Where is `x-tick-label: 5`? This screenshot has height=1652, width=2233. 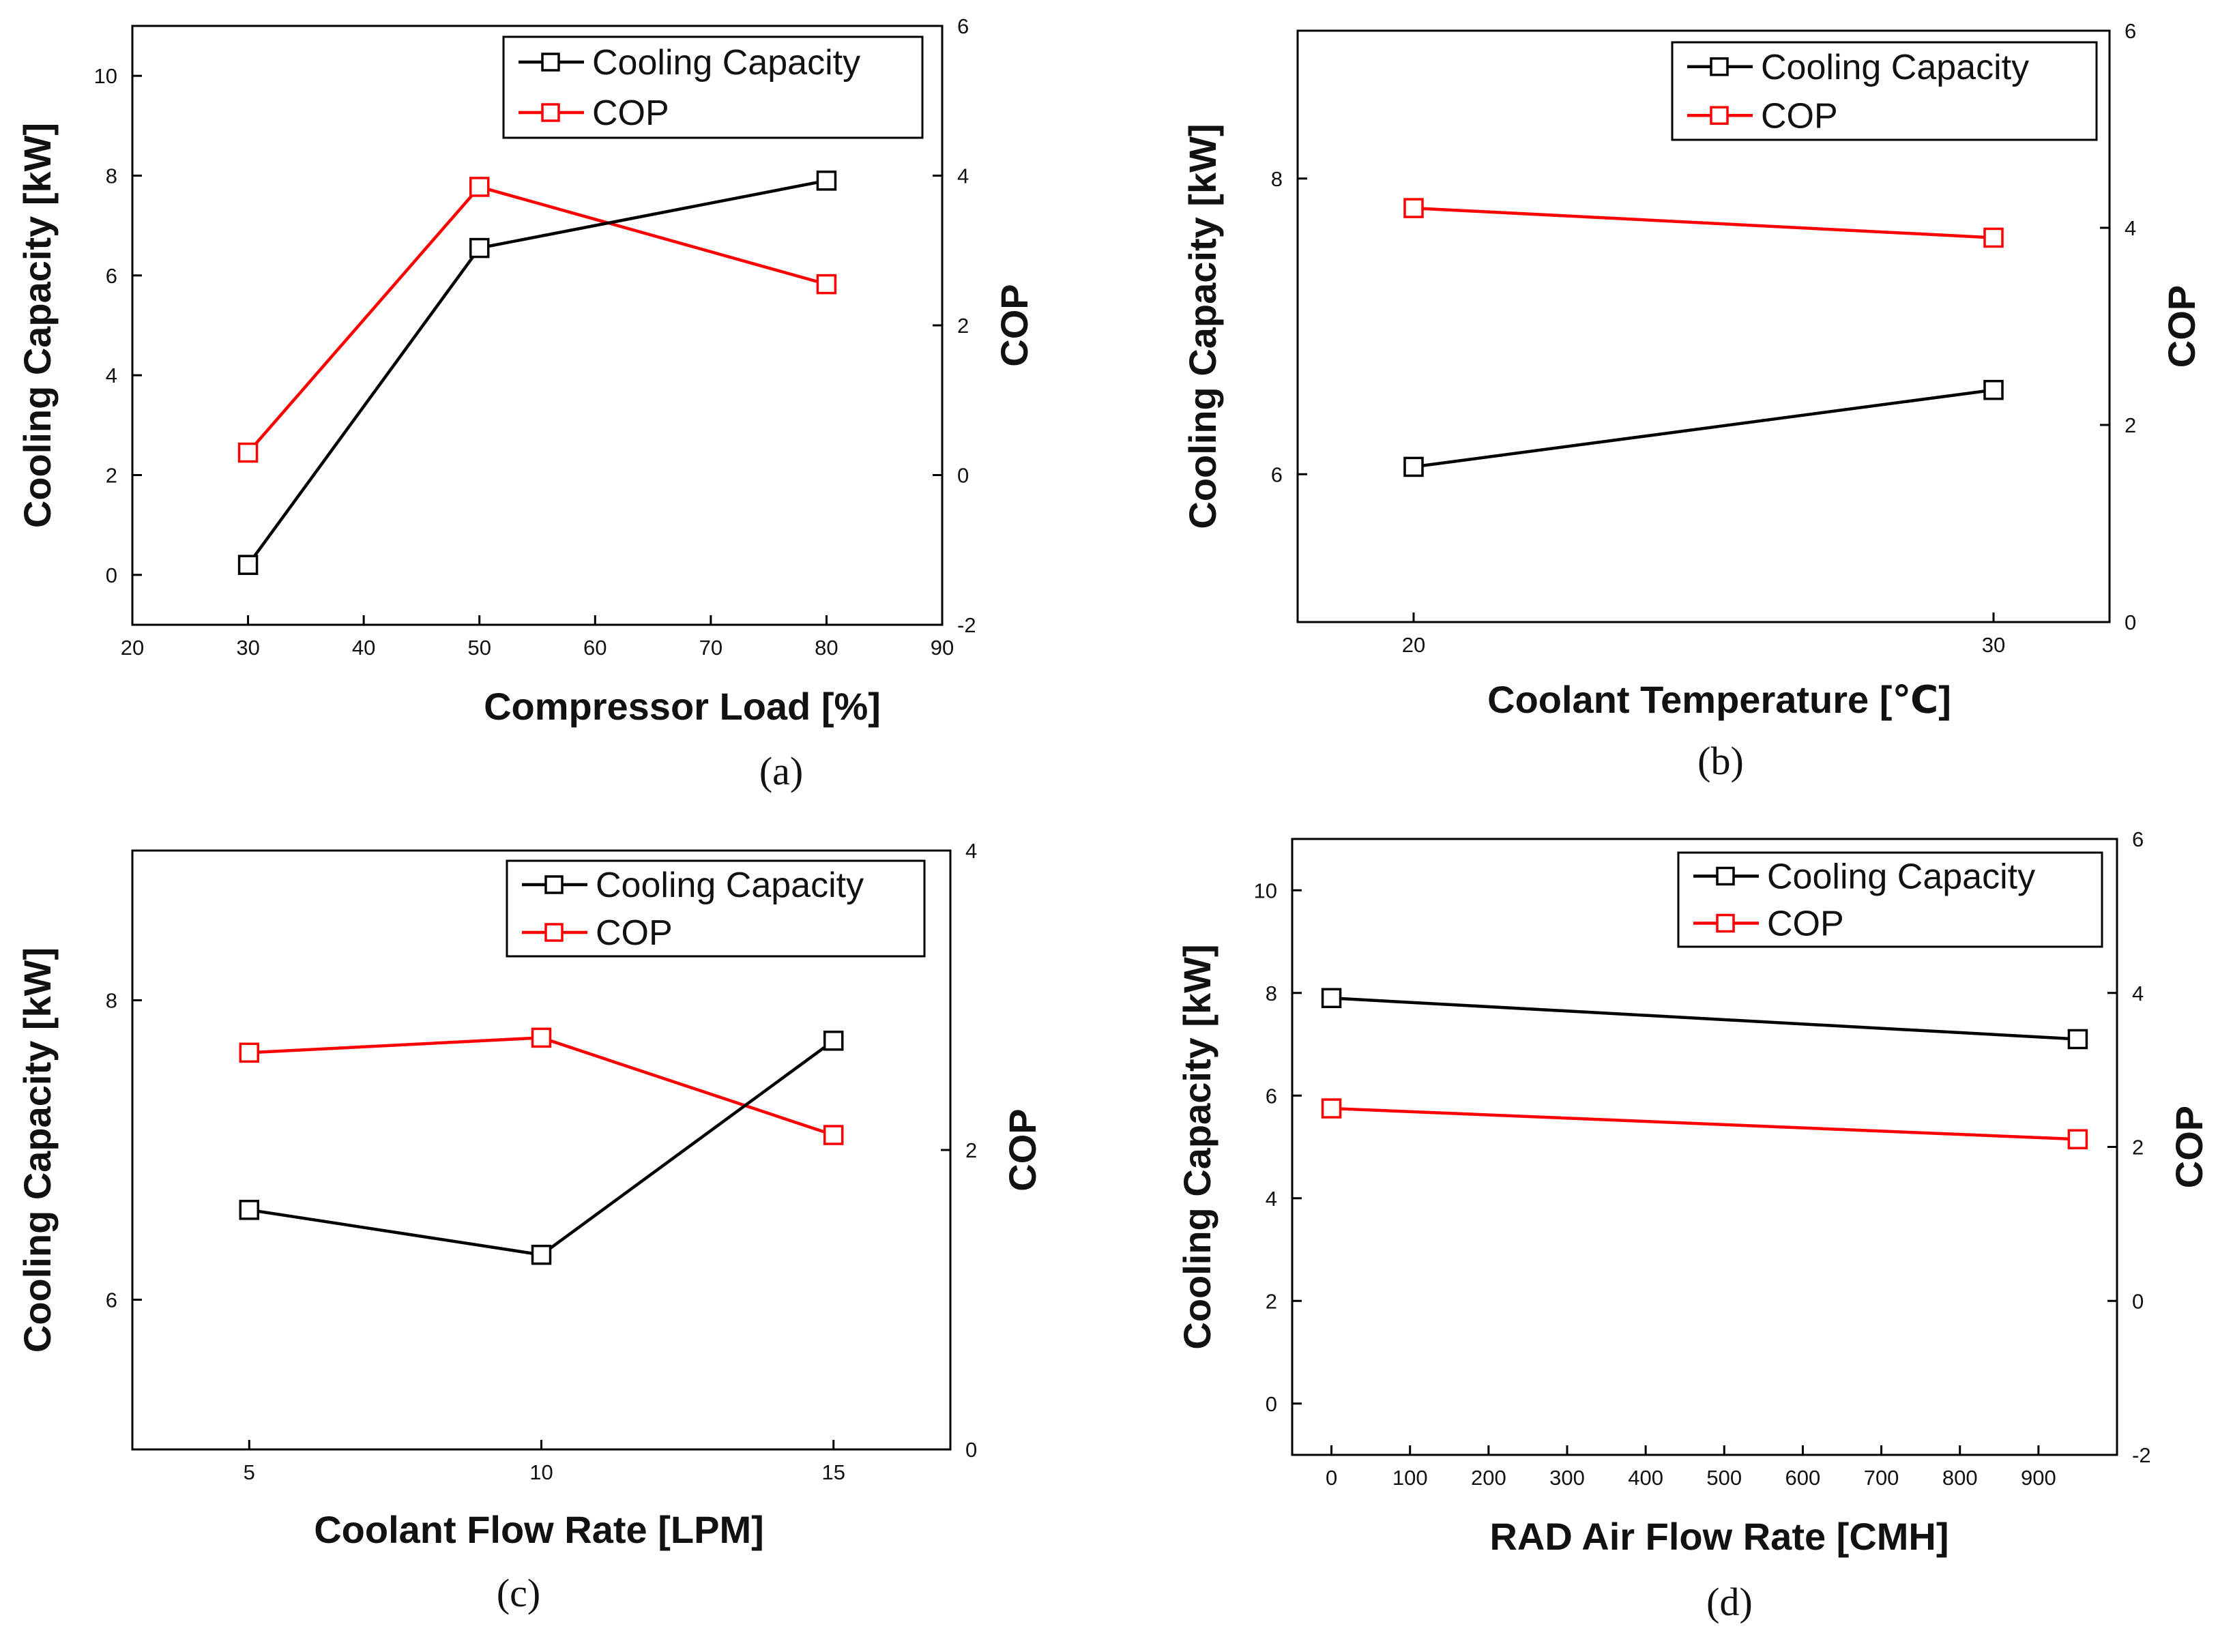
x-tick-label: 5 is located at coordinates (250, 1472).